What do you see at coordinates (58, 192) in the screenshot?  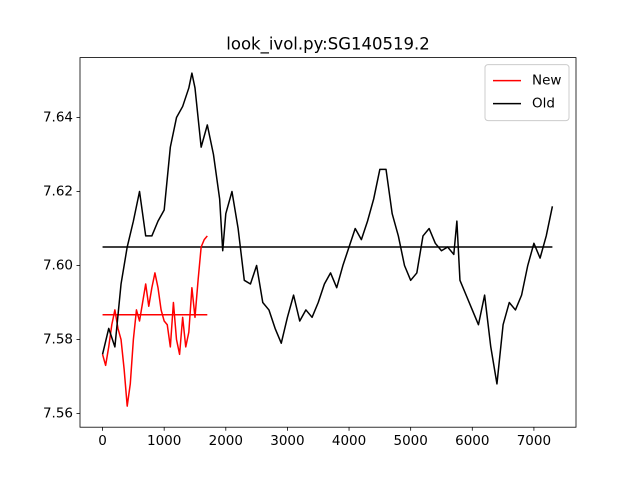 I see `y-tick-label: 7.62` at bounding box center [58, 192].